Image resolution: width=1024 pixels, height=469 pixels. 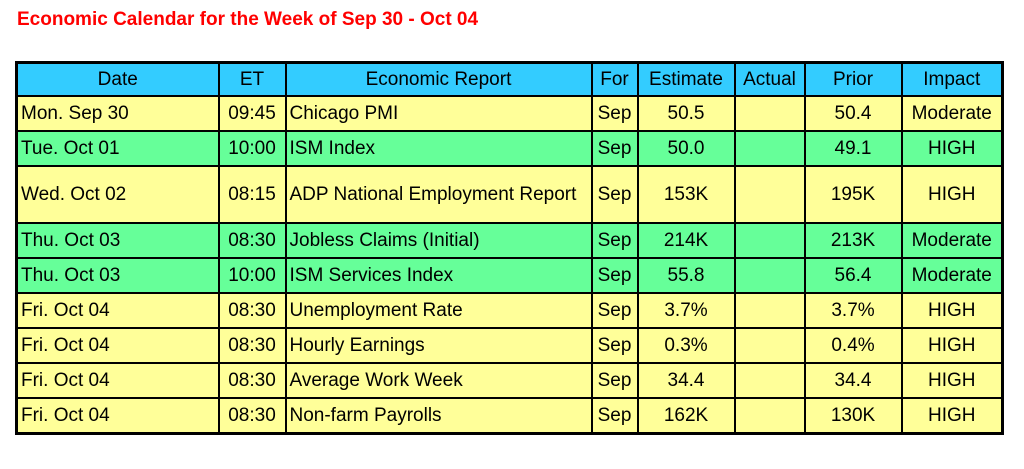 I want to click on report-cell: Average Work Week, so click(x=438, y=380).